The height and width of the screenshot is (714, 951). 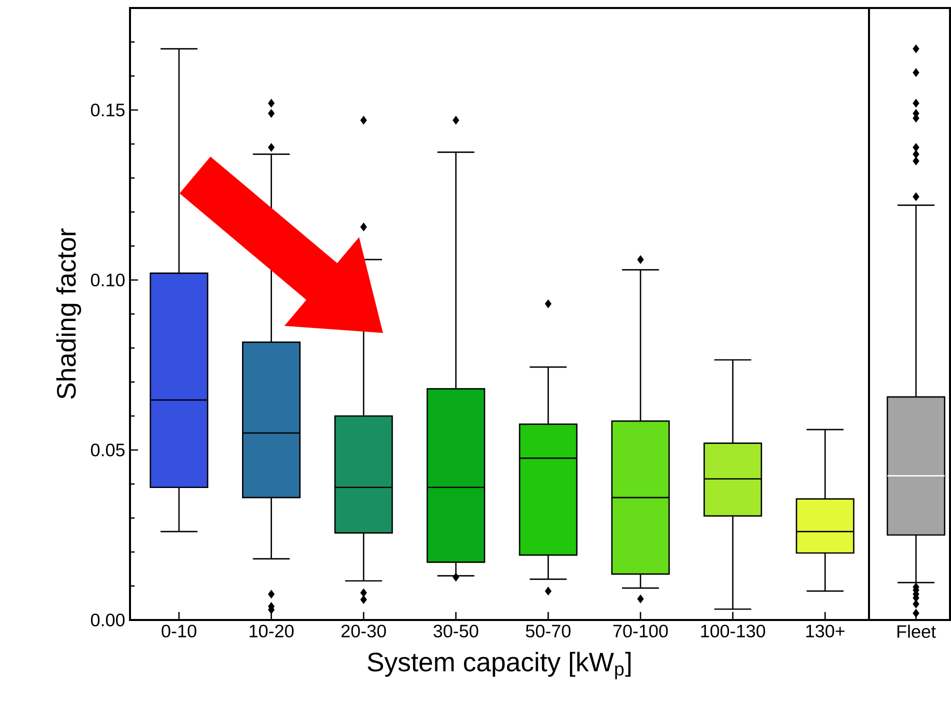 What do you see at coordinates (640, 631) in the screenshot?
I see `x-tick-label: 70-100` at bounding box center [640, 631].